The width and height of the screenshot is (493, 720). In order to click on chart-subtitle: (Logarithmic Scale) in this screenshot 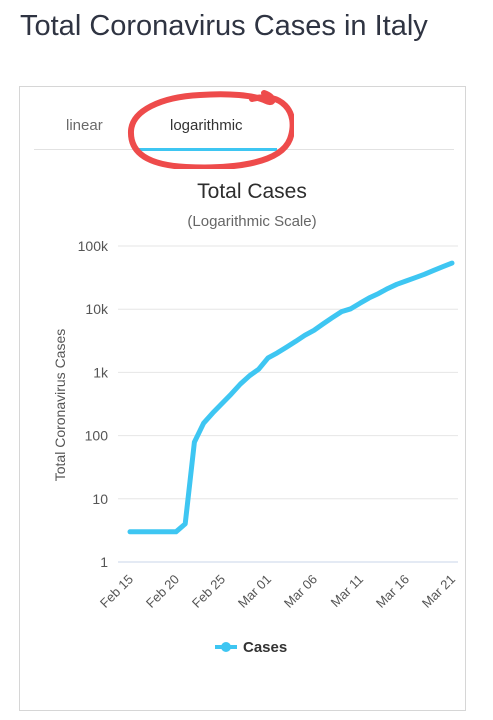, I will do `click(251, 221)`.